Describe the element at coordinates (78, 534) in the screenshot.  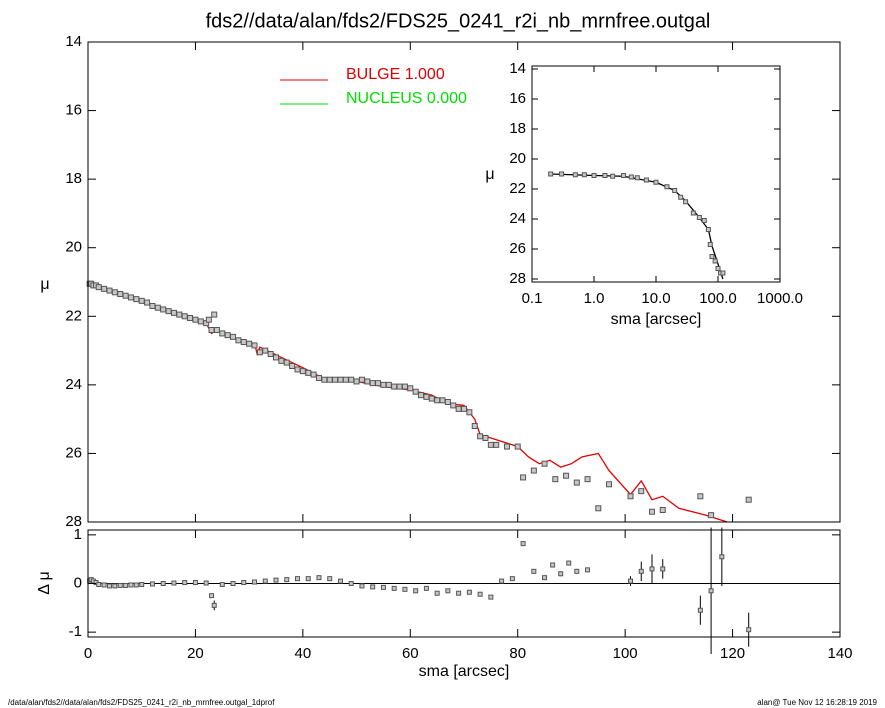
I see `y-tick-label: 1` at that location.